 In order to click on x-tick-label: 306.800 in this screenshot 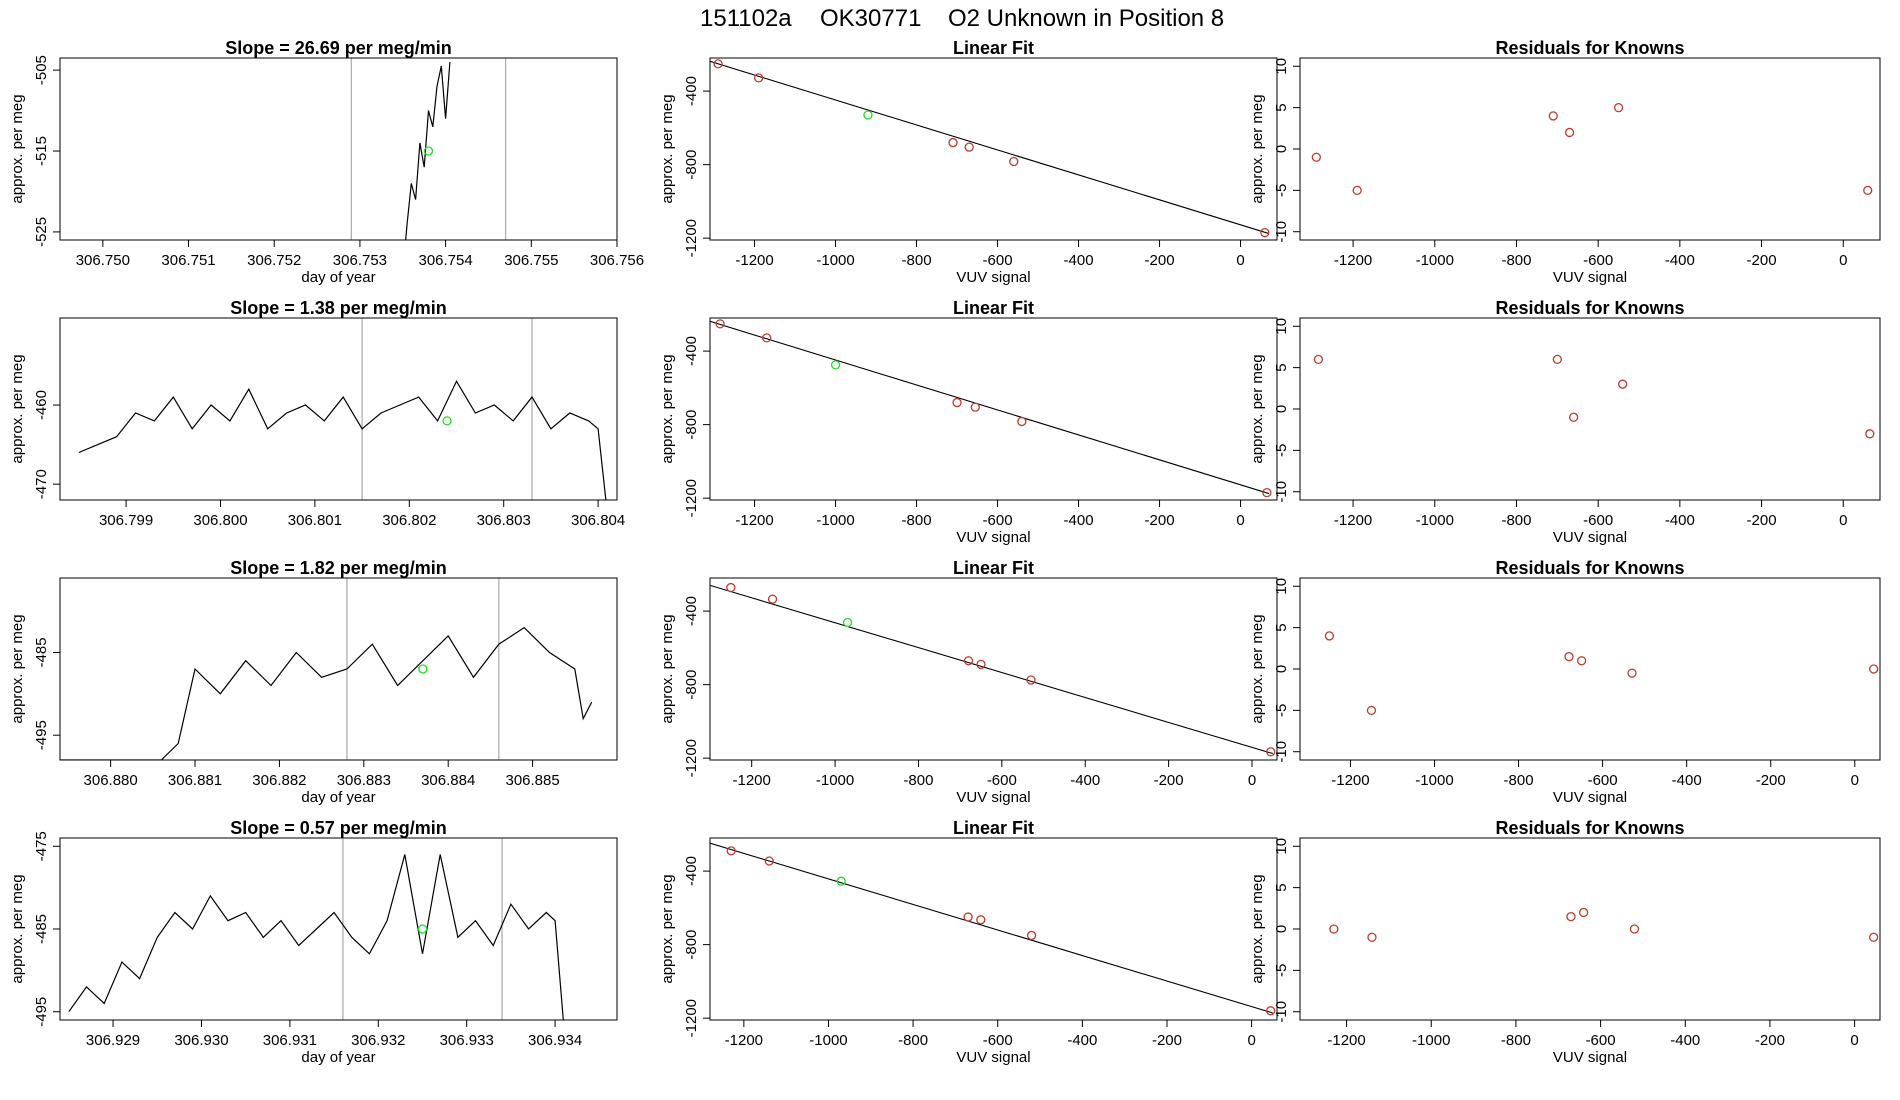, I will do `click(220, 520)`.